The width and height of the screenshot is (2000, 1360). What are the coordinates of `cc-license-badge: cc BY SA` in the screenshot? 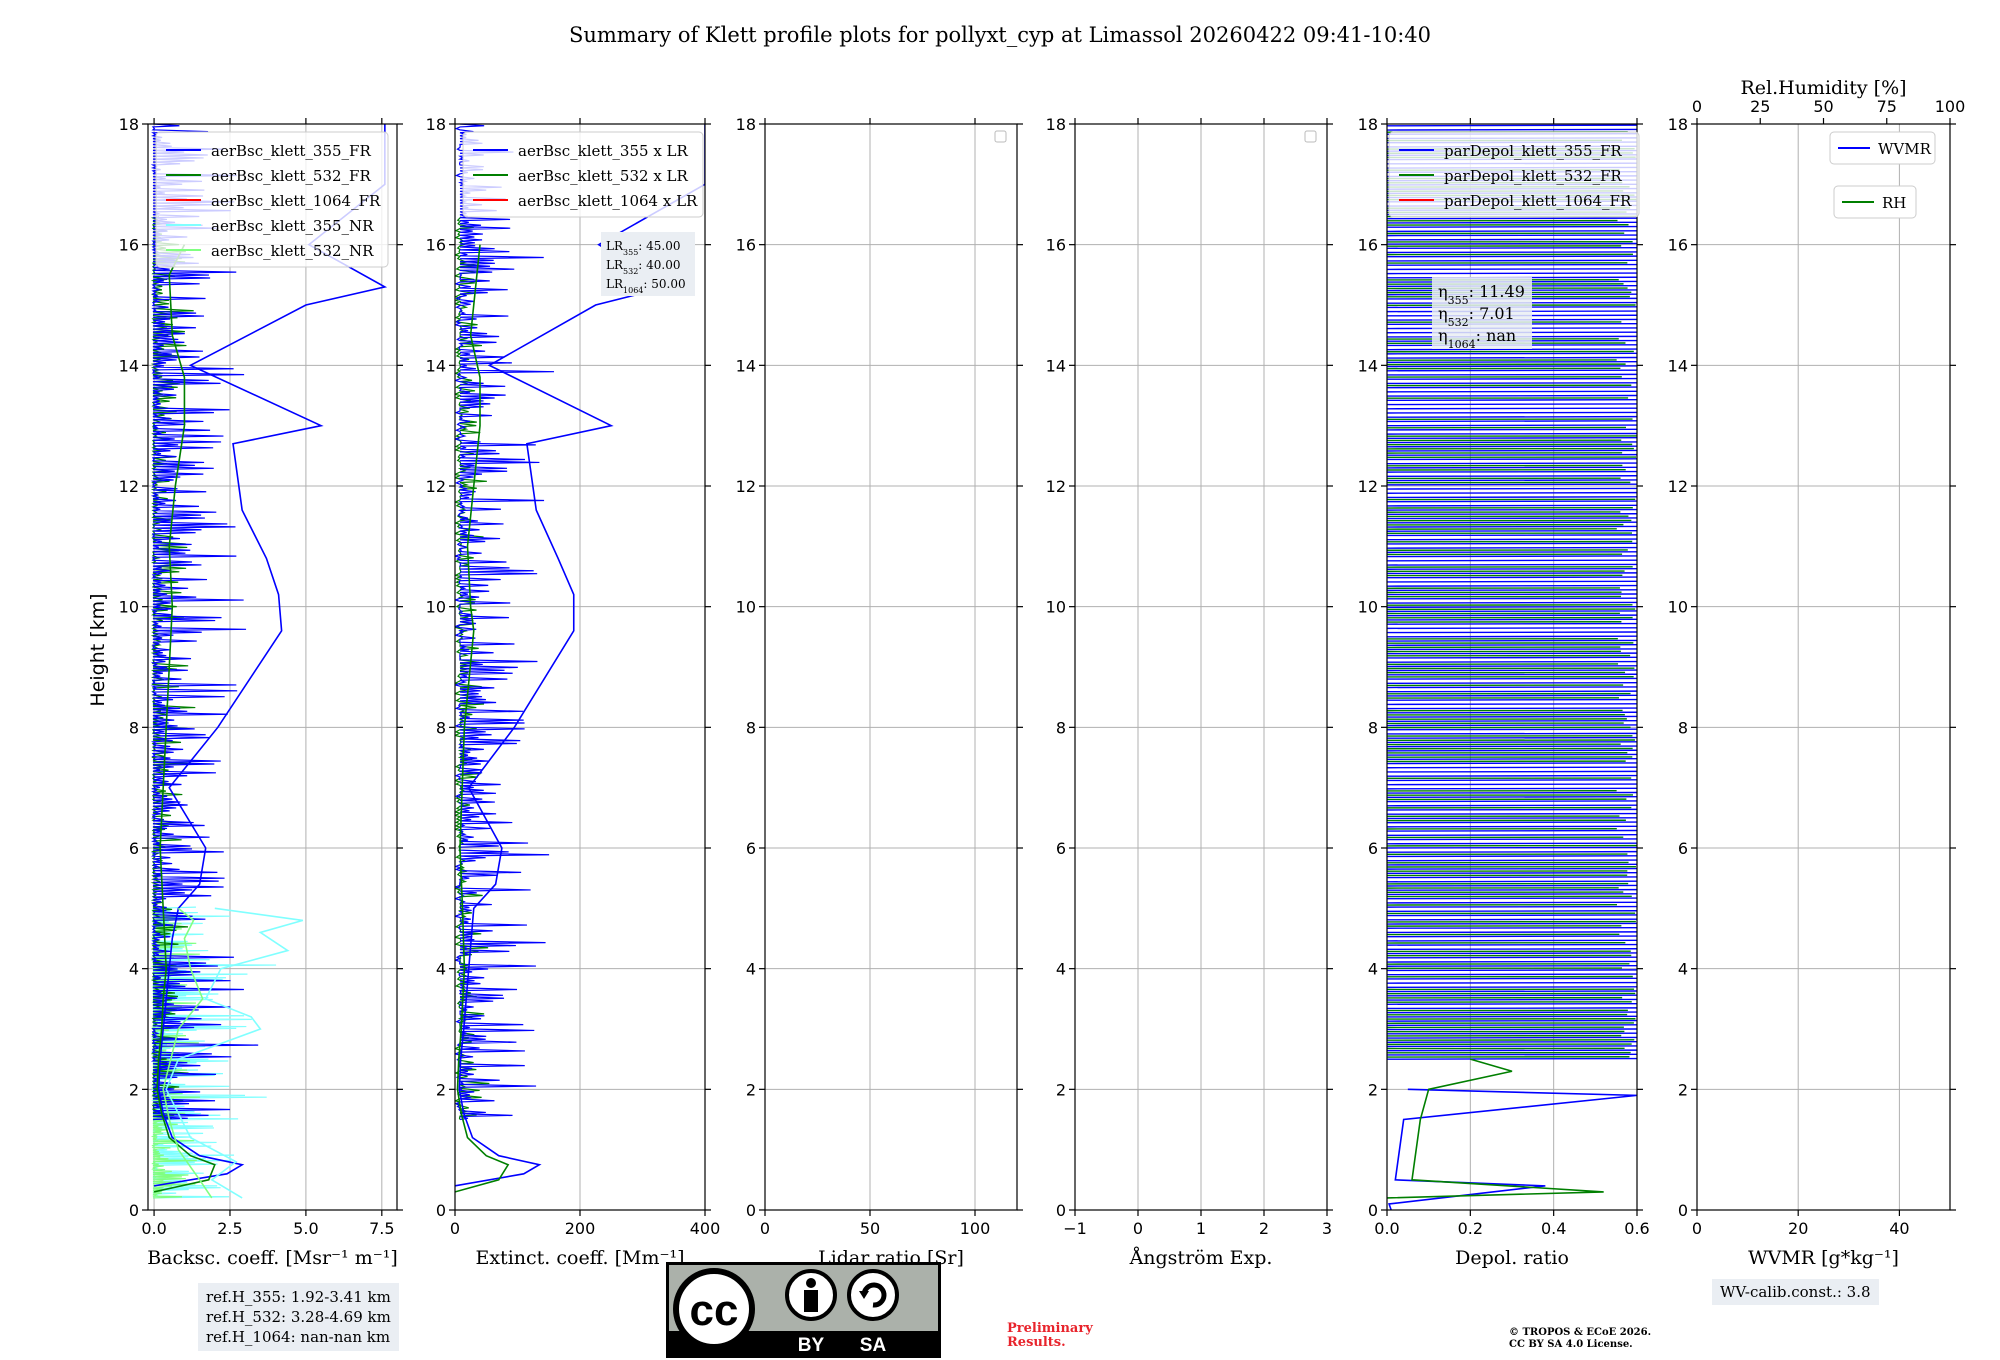 It's located at (803, 1310).